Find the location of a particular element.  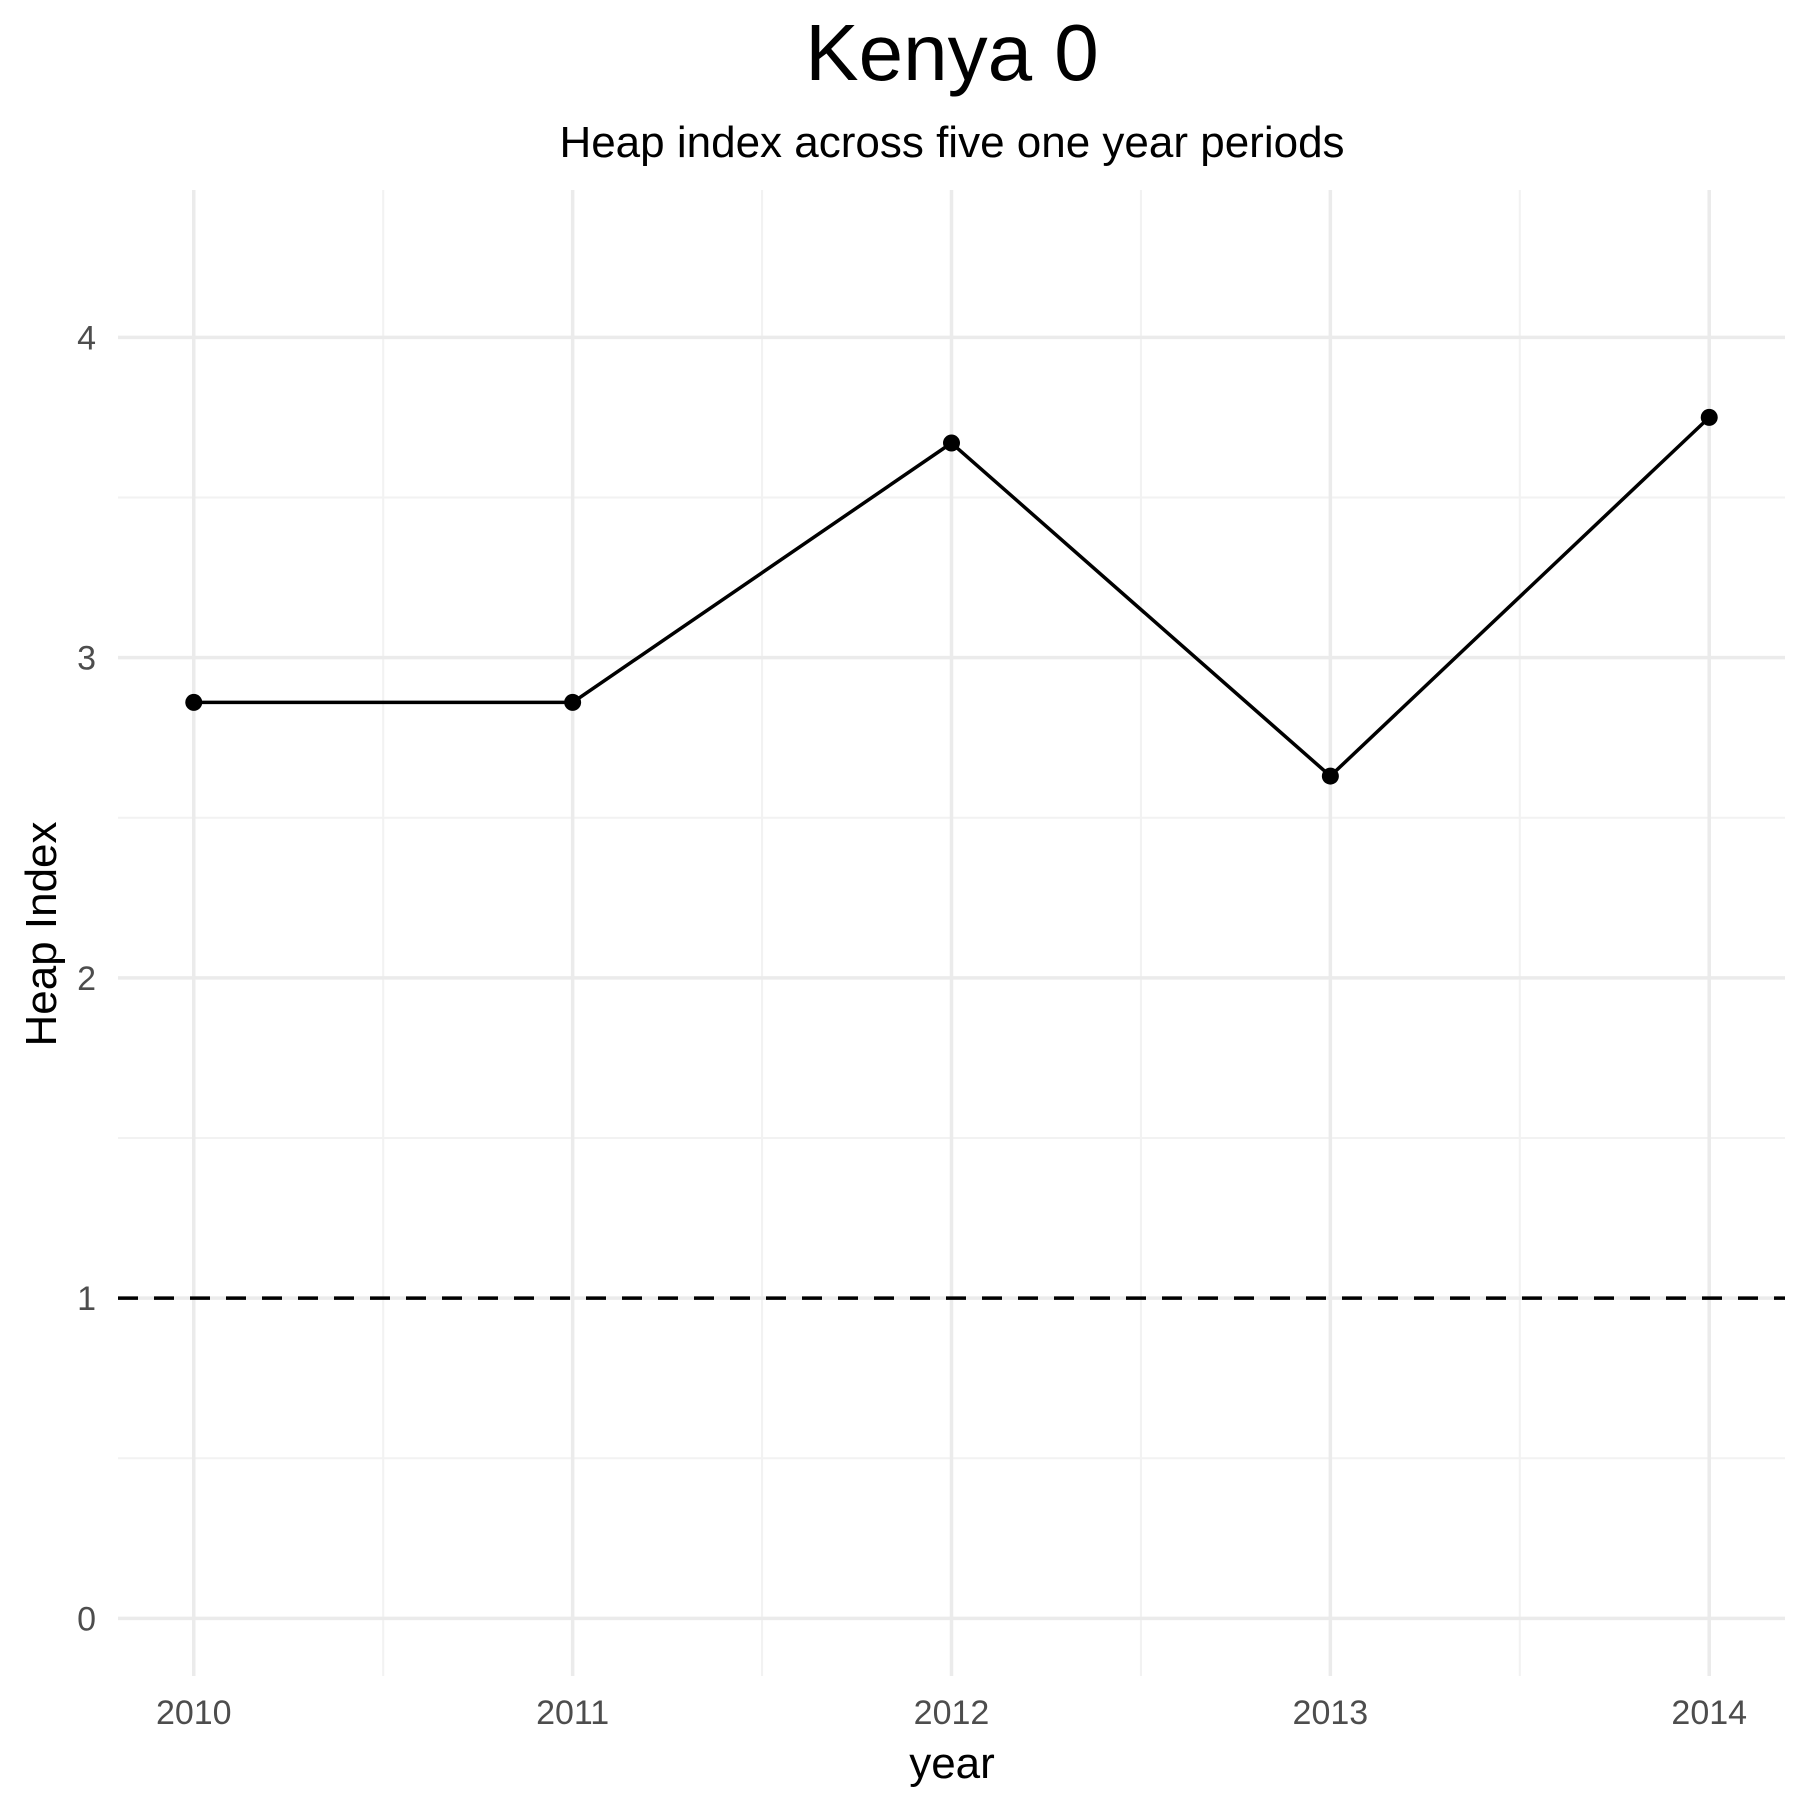

y-tick-label: 0 is located at coordinates (86, 1619).